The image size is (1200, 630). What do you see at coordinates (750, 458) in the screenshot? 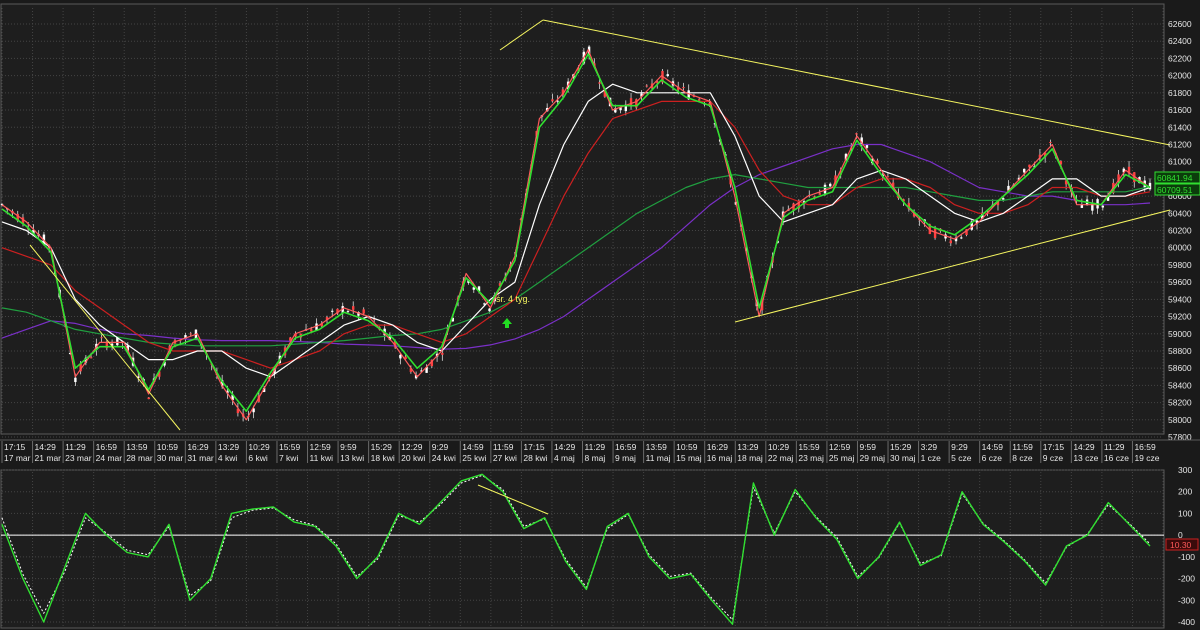
I see `x-date-tick: 18 maj` at bounding box center [750, 458].